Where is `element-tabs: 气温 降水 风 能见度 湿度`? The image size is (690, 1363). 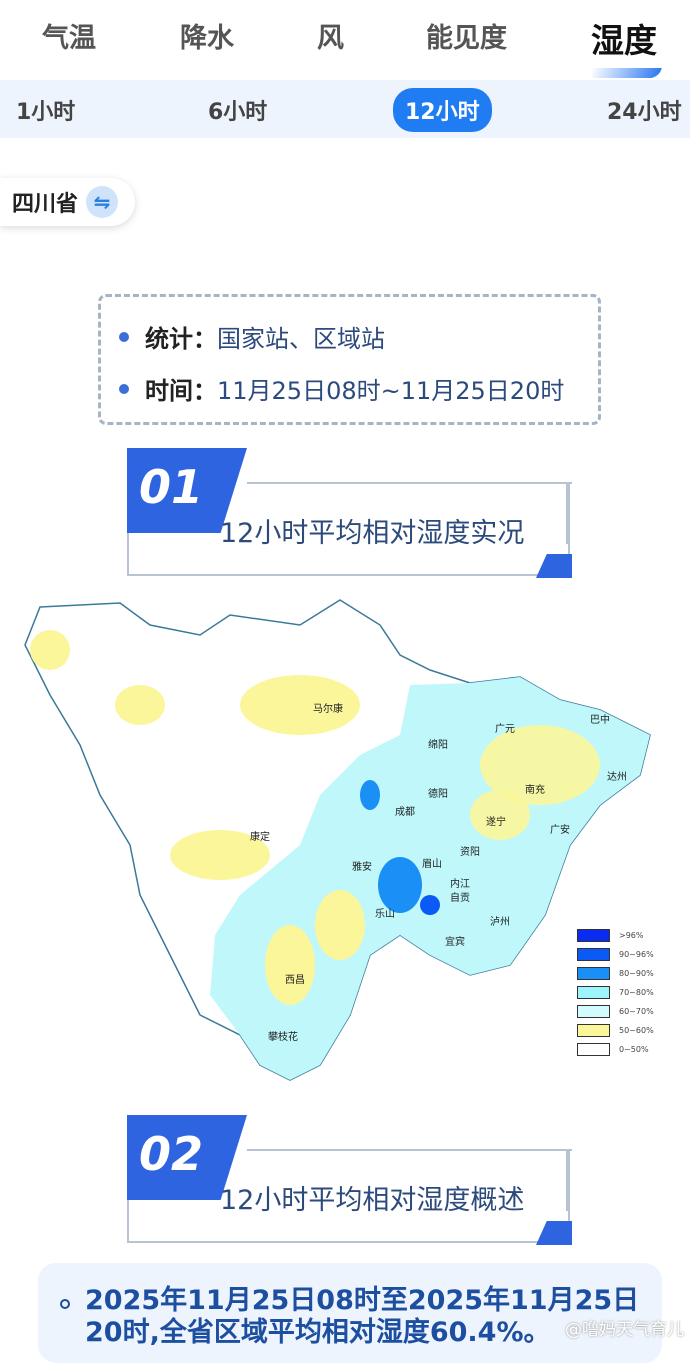
element-tabs: 气温 降水 风 能见度 湿度 is located at coordinates (345, 40).